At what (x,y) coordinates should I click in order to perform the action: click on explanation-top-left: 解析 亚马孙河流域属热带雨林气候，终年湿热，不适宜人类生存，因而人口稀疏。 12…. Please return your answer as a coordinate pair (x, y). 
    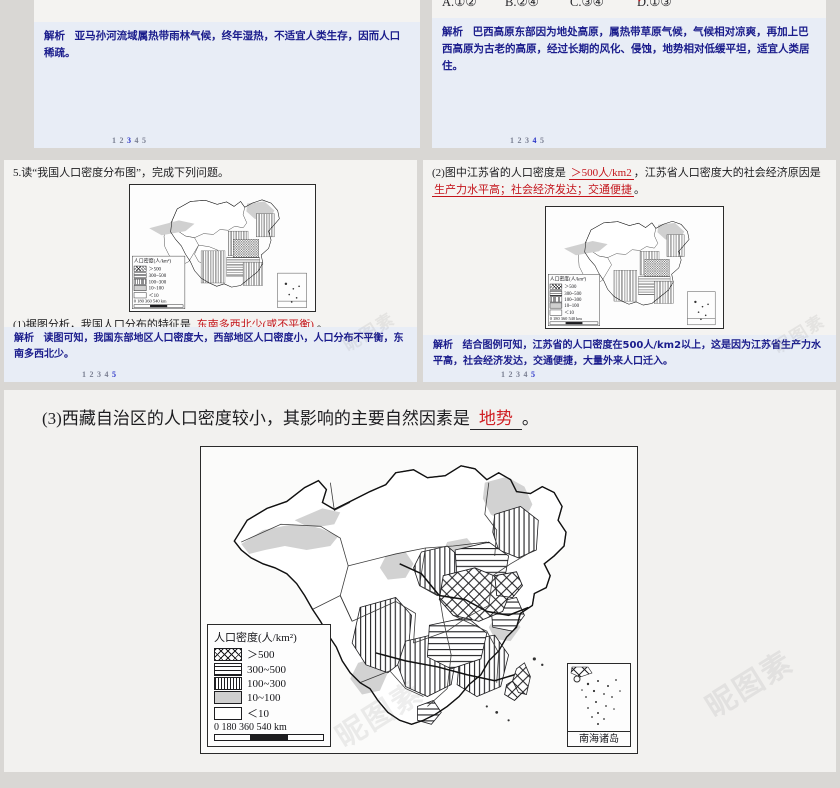
    Looking at the image, I should click on (227, 85).